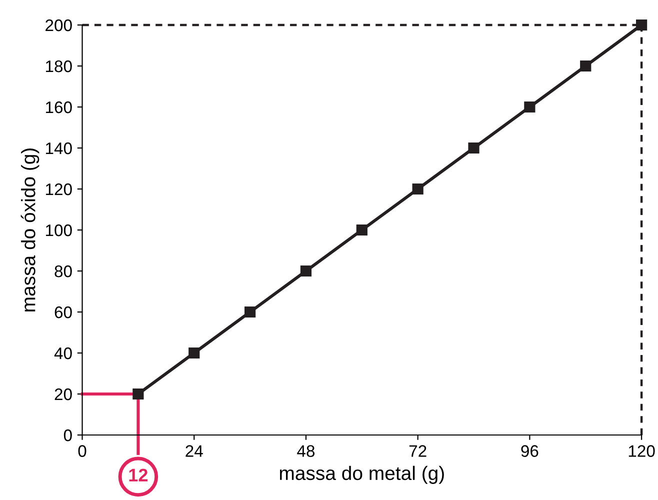 The image size is (658, 500). I want to click on y-axis-title: massa do óxido (g), so click(30, 230).